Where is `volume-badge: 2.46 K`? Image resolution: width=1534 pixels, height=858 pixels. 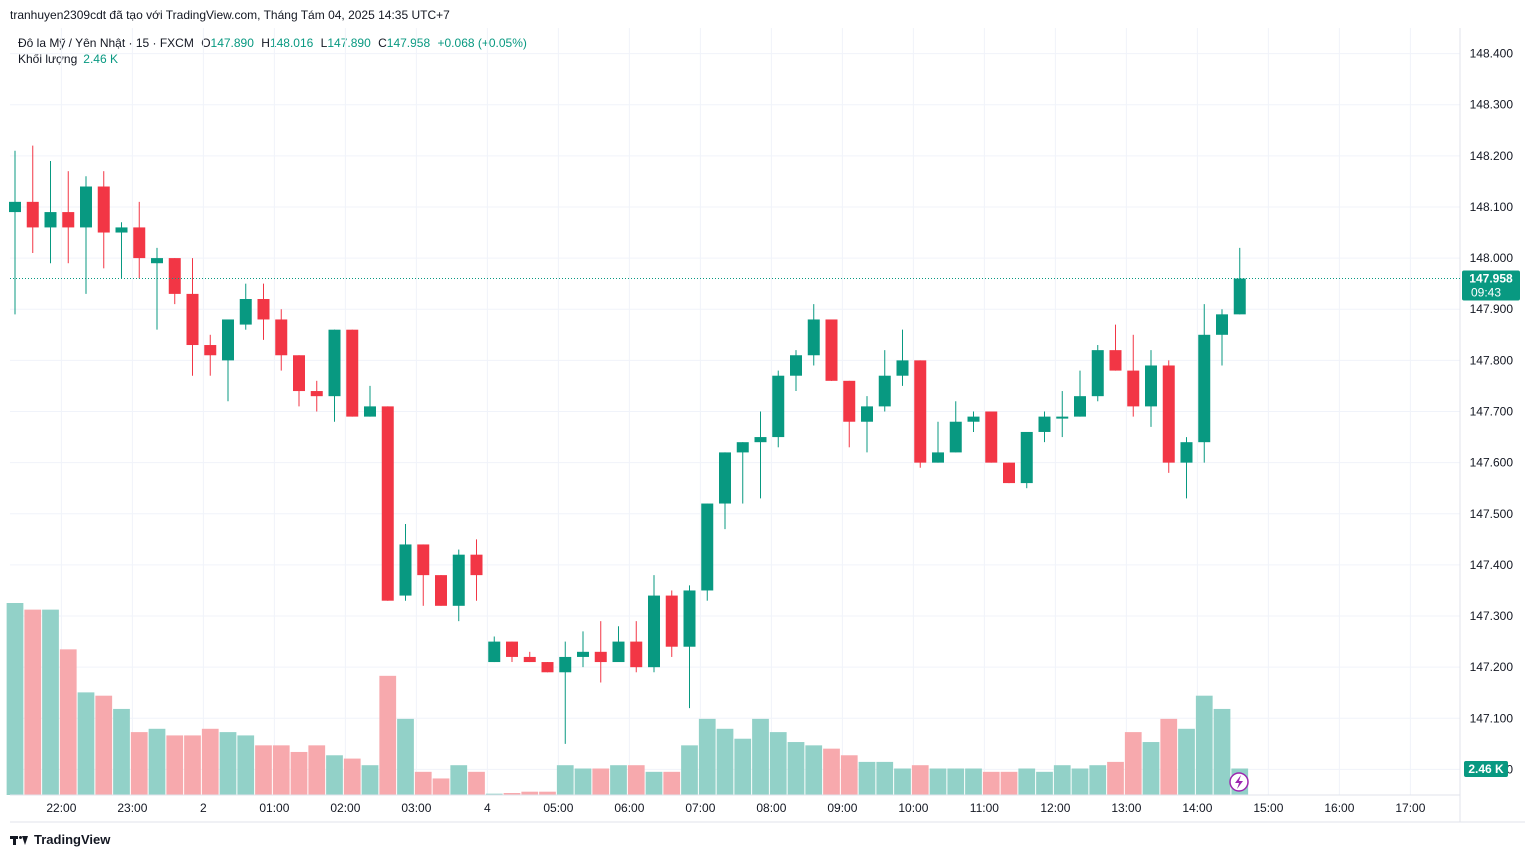
volume-badge: 2.46 K is located at coordinates (1486, 769).